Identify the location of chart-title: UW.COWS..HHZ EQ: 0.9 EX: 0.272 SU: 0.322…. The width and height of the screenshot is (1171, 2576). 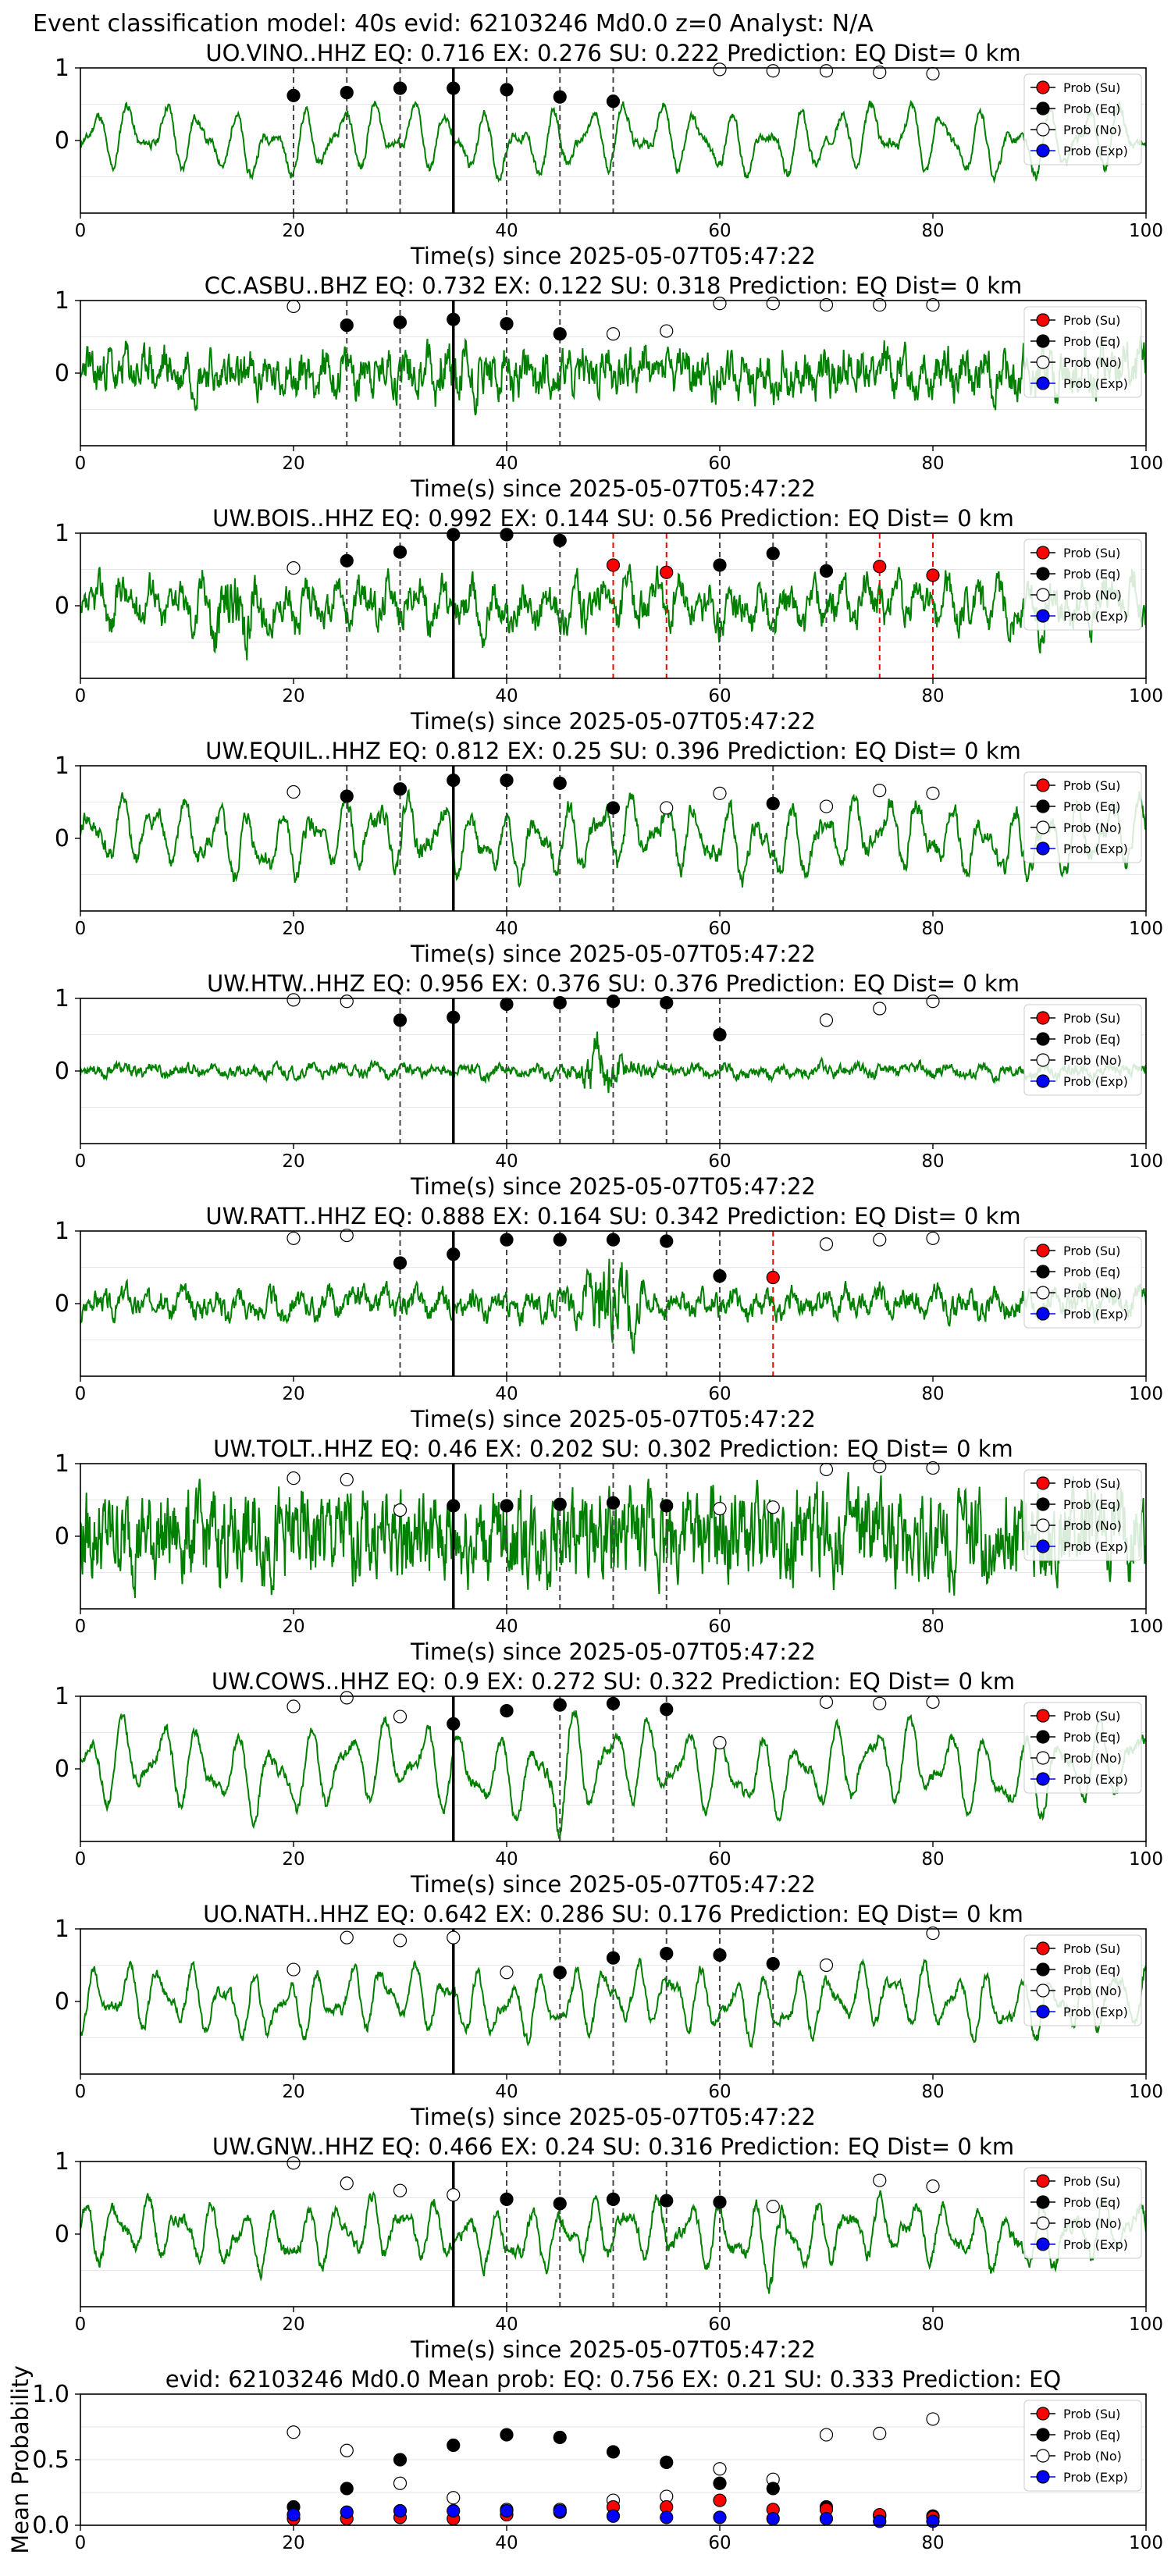
(613, 1681).